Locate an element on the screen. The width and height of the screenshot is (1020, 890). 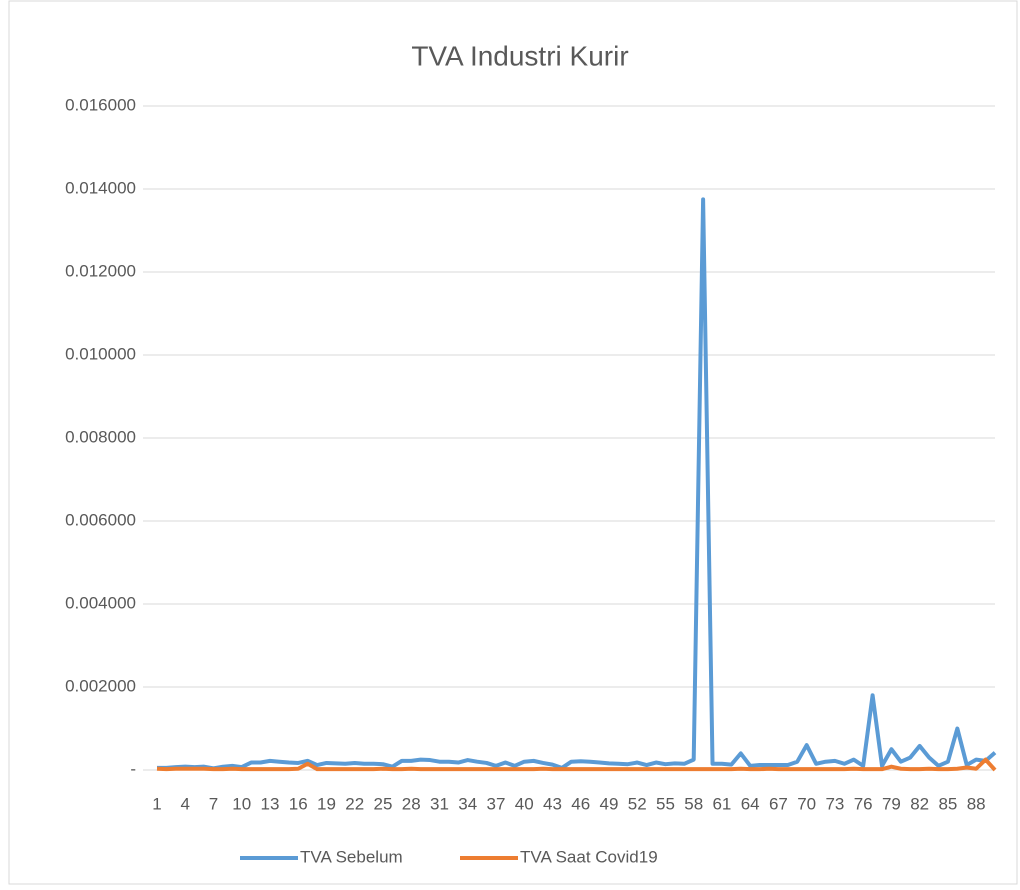
x-tick-label: 85 is located at coordinates (947, 803).